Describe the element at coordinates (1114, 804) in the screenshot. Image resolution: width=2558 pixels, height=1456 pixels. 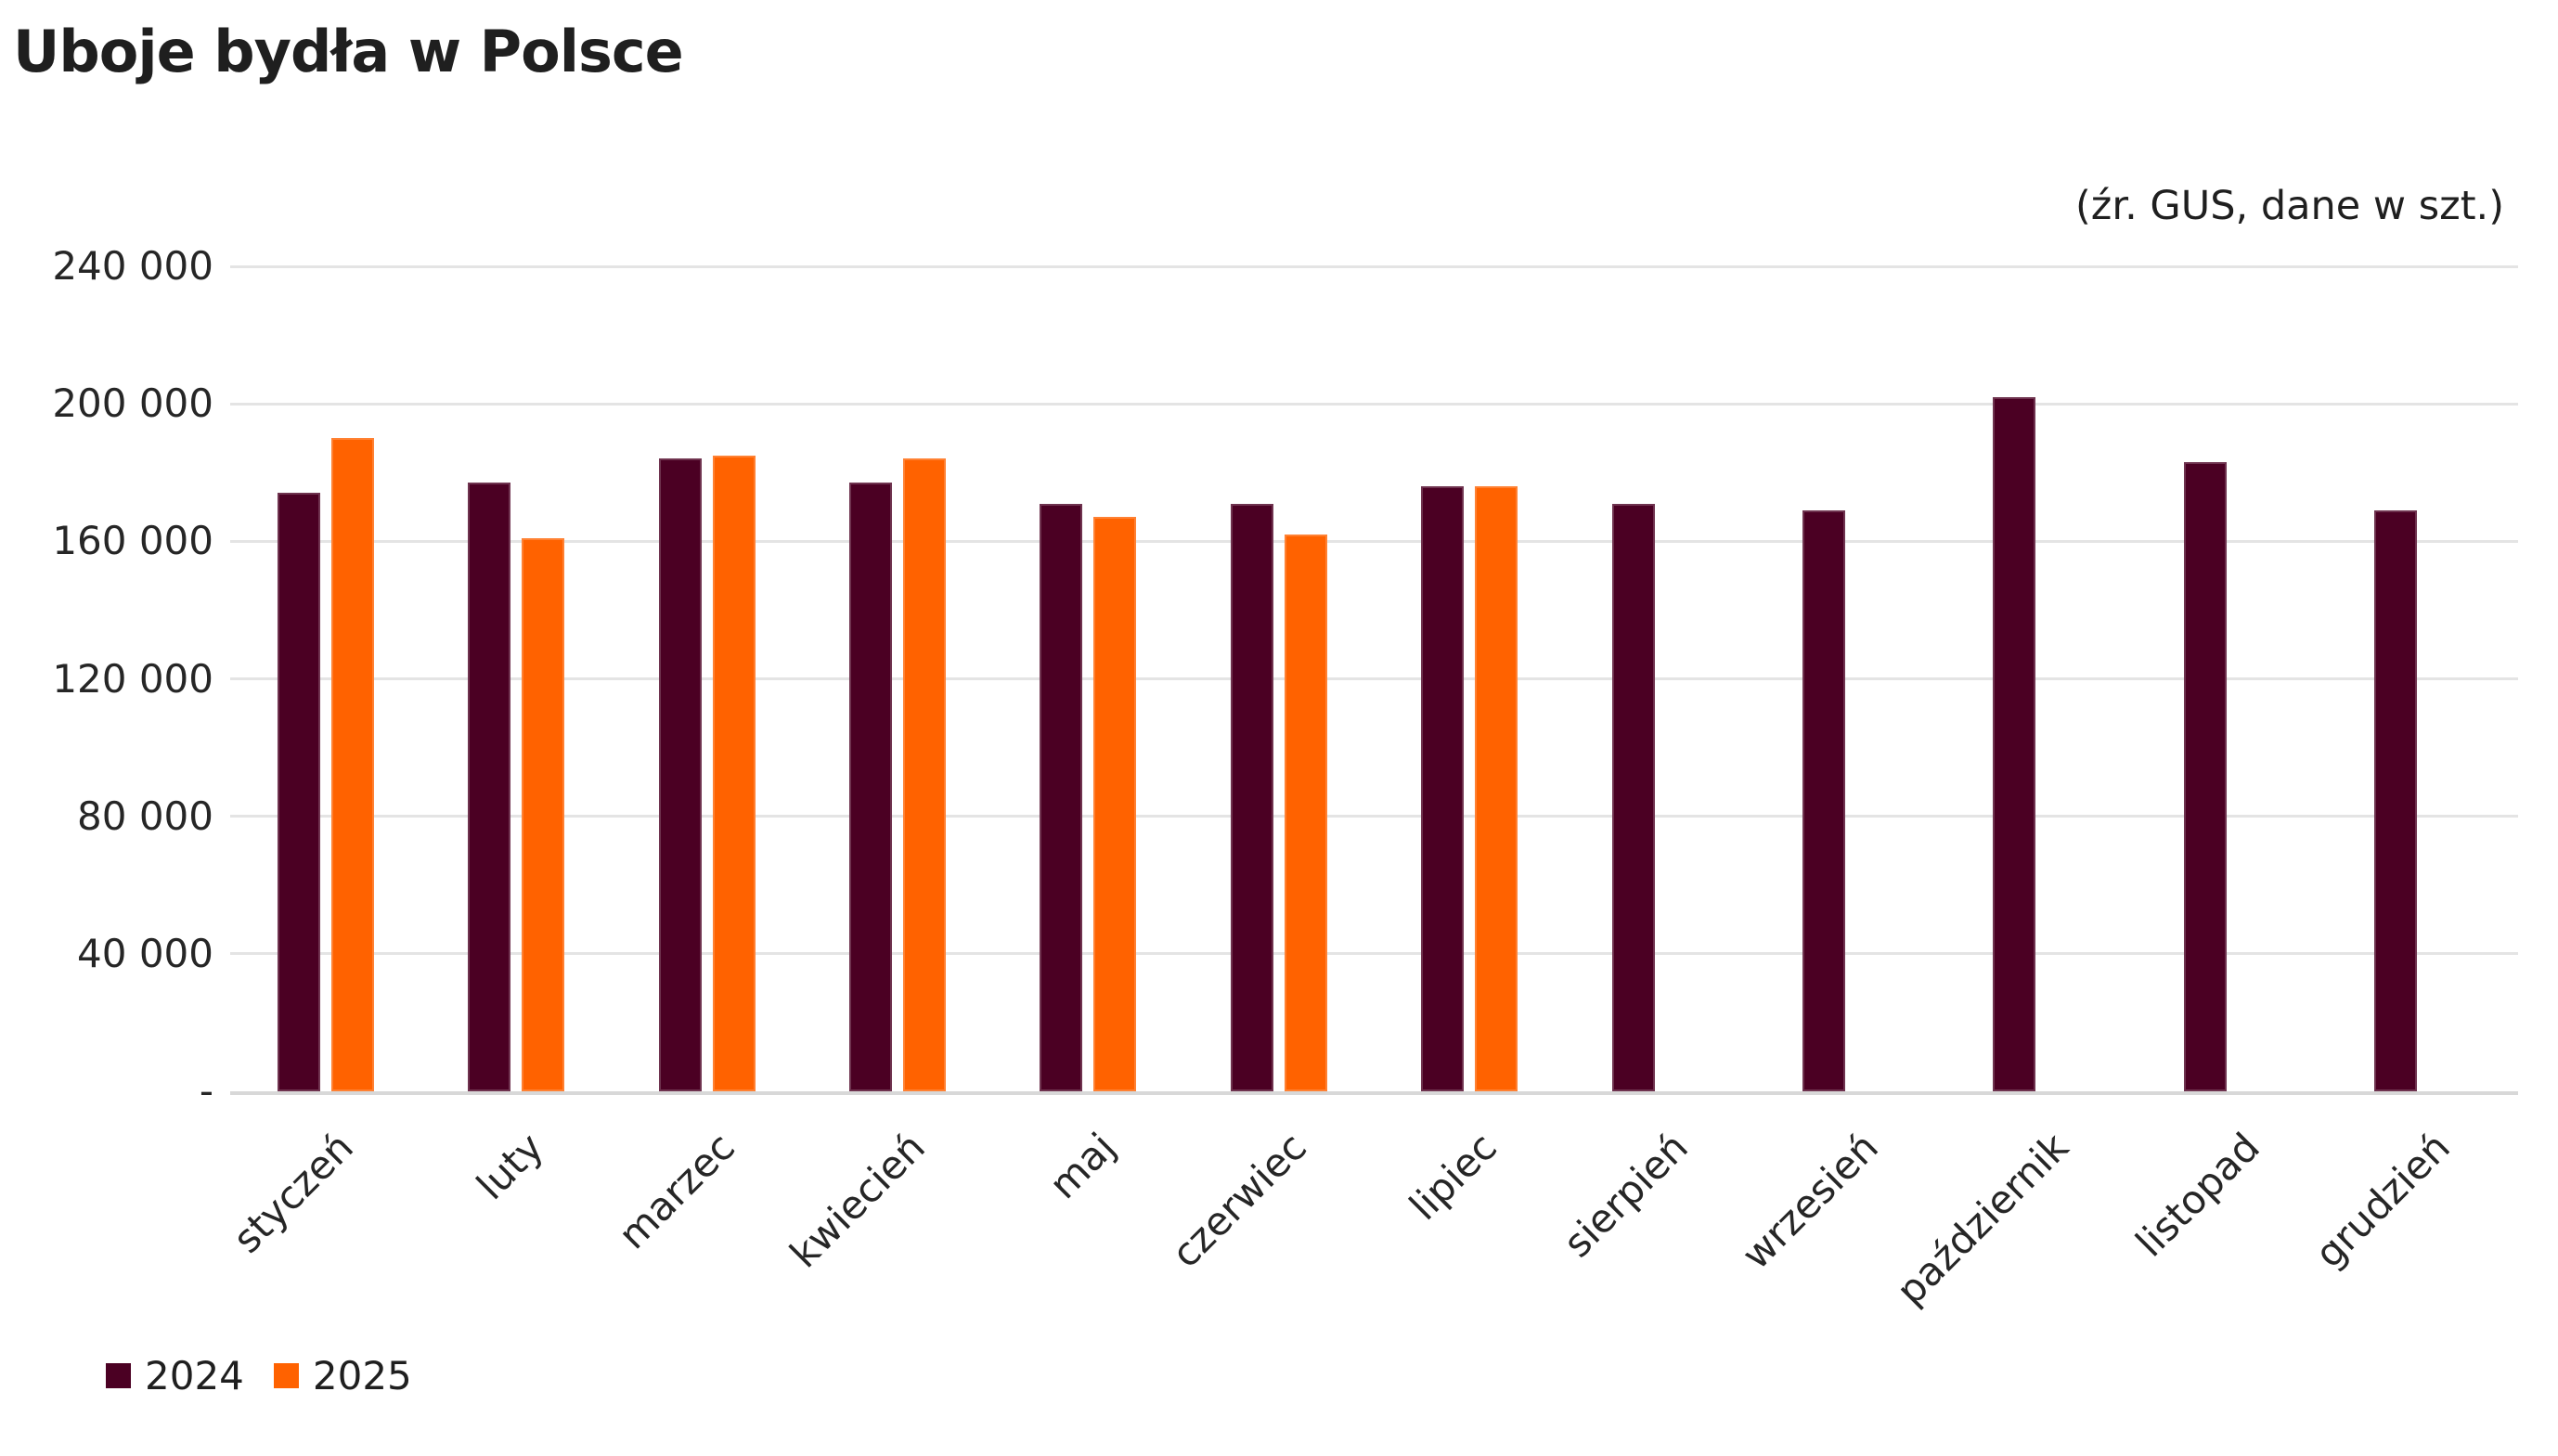
I see `bar-2025-maj` at that location.